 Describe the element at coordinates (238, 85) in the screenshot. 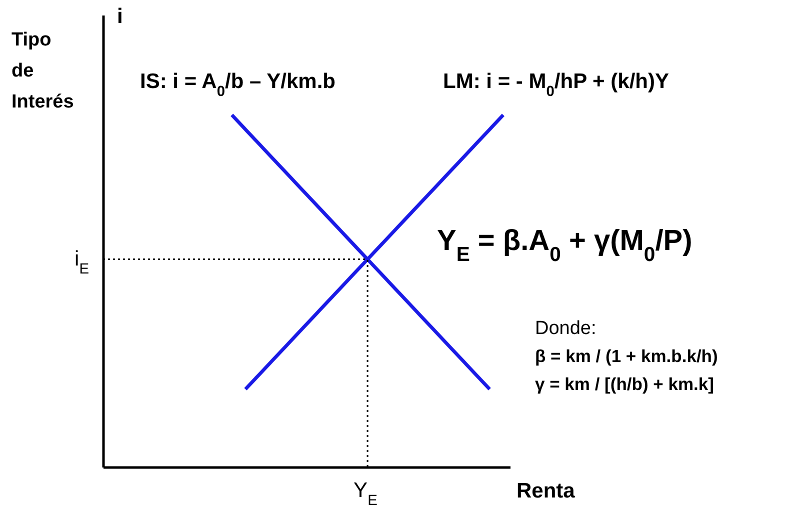

I see `text: IS: i = A$_{0}$/b – Y/km.b` at that location.